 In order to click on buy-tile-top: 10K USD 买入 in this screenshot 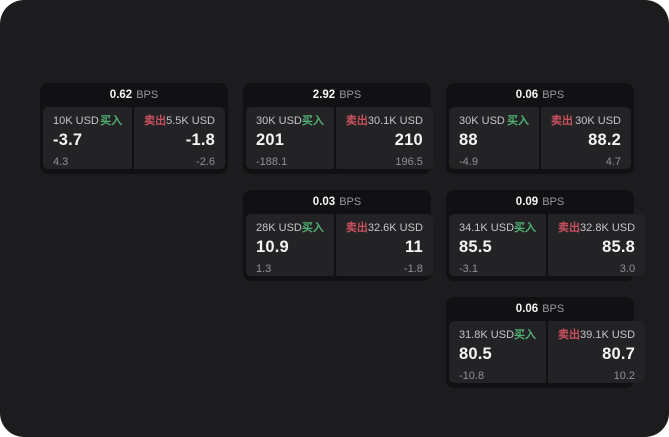, I will do `click(87, 121)`.